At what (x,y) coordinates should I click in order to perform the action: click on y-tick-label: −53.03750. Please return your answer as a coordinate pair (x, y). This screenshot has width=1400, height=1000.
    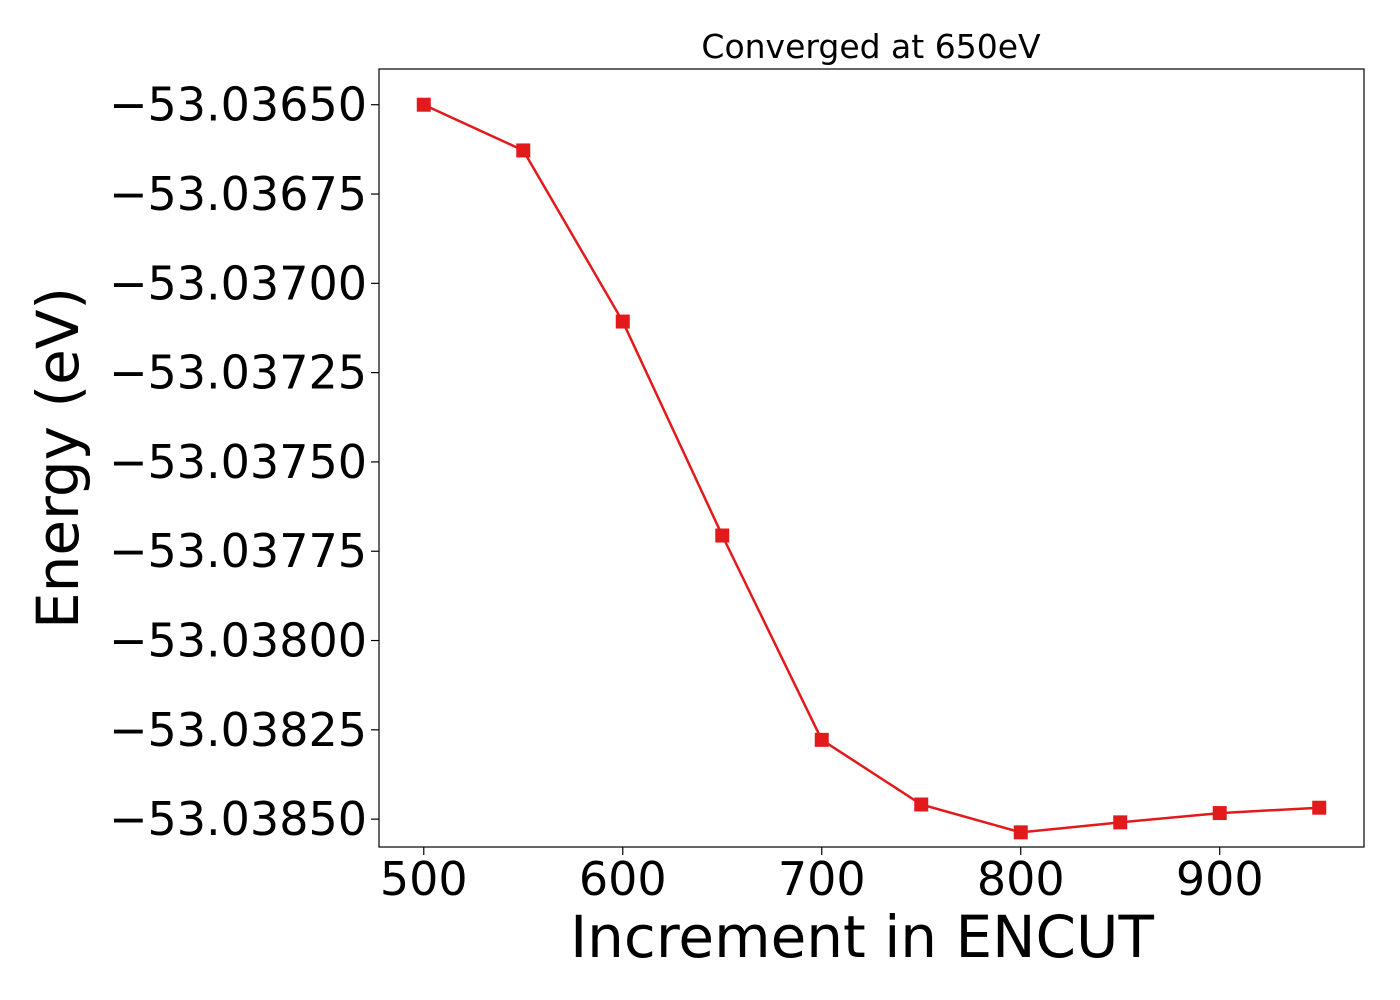
    Looking at the image, I should click on (238, 462).